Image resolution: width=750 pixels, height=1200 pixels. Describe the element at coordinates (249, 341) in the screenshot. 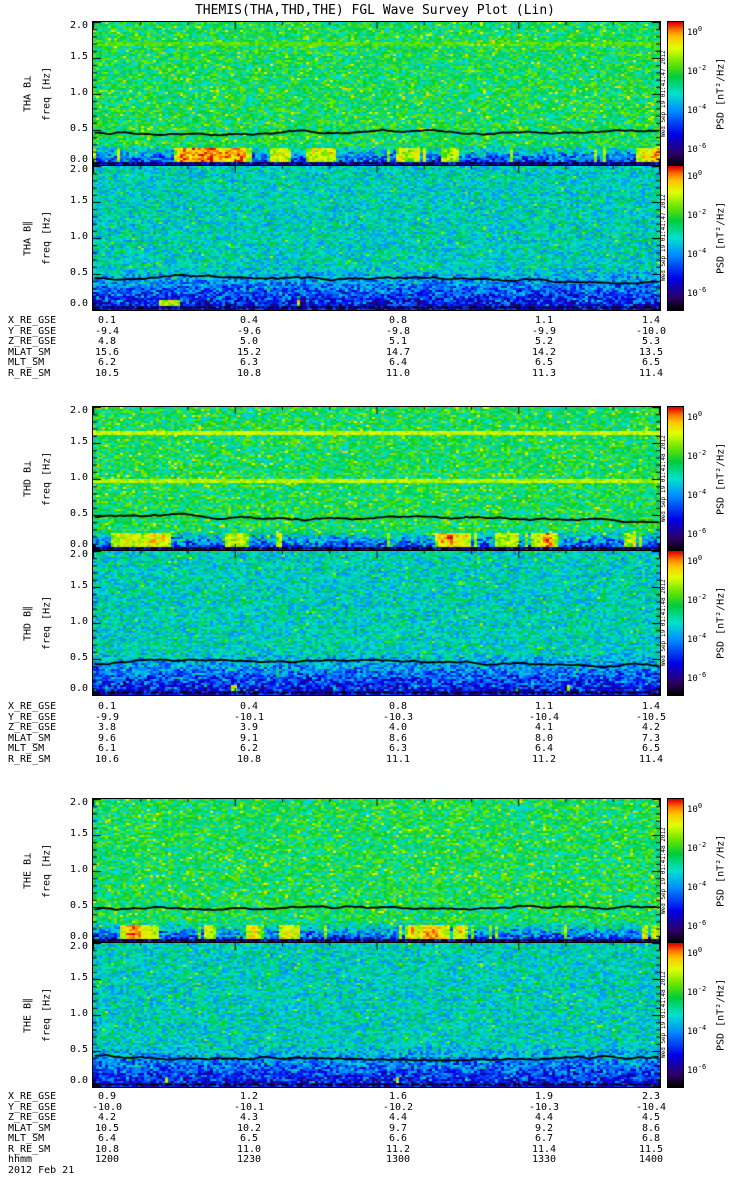

I see `ephemeris-value: 5.0` at that location.